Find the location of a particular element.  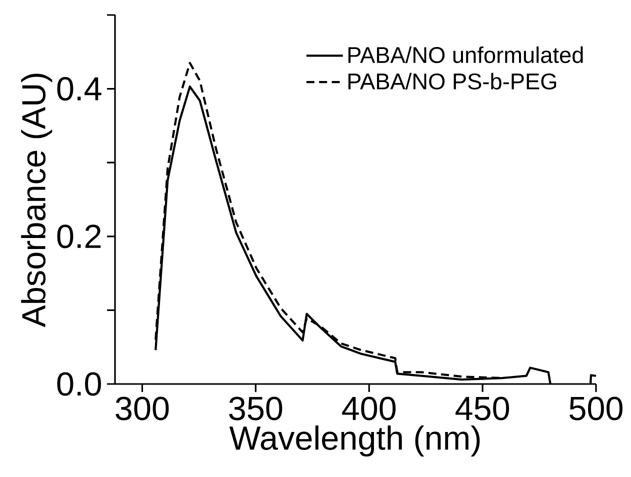

y-tick-label: 0.4 is located at coordinates (79, 88).